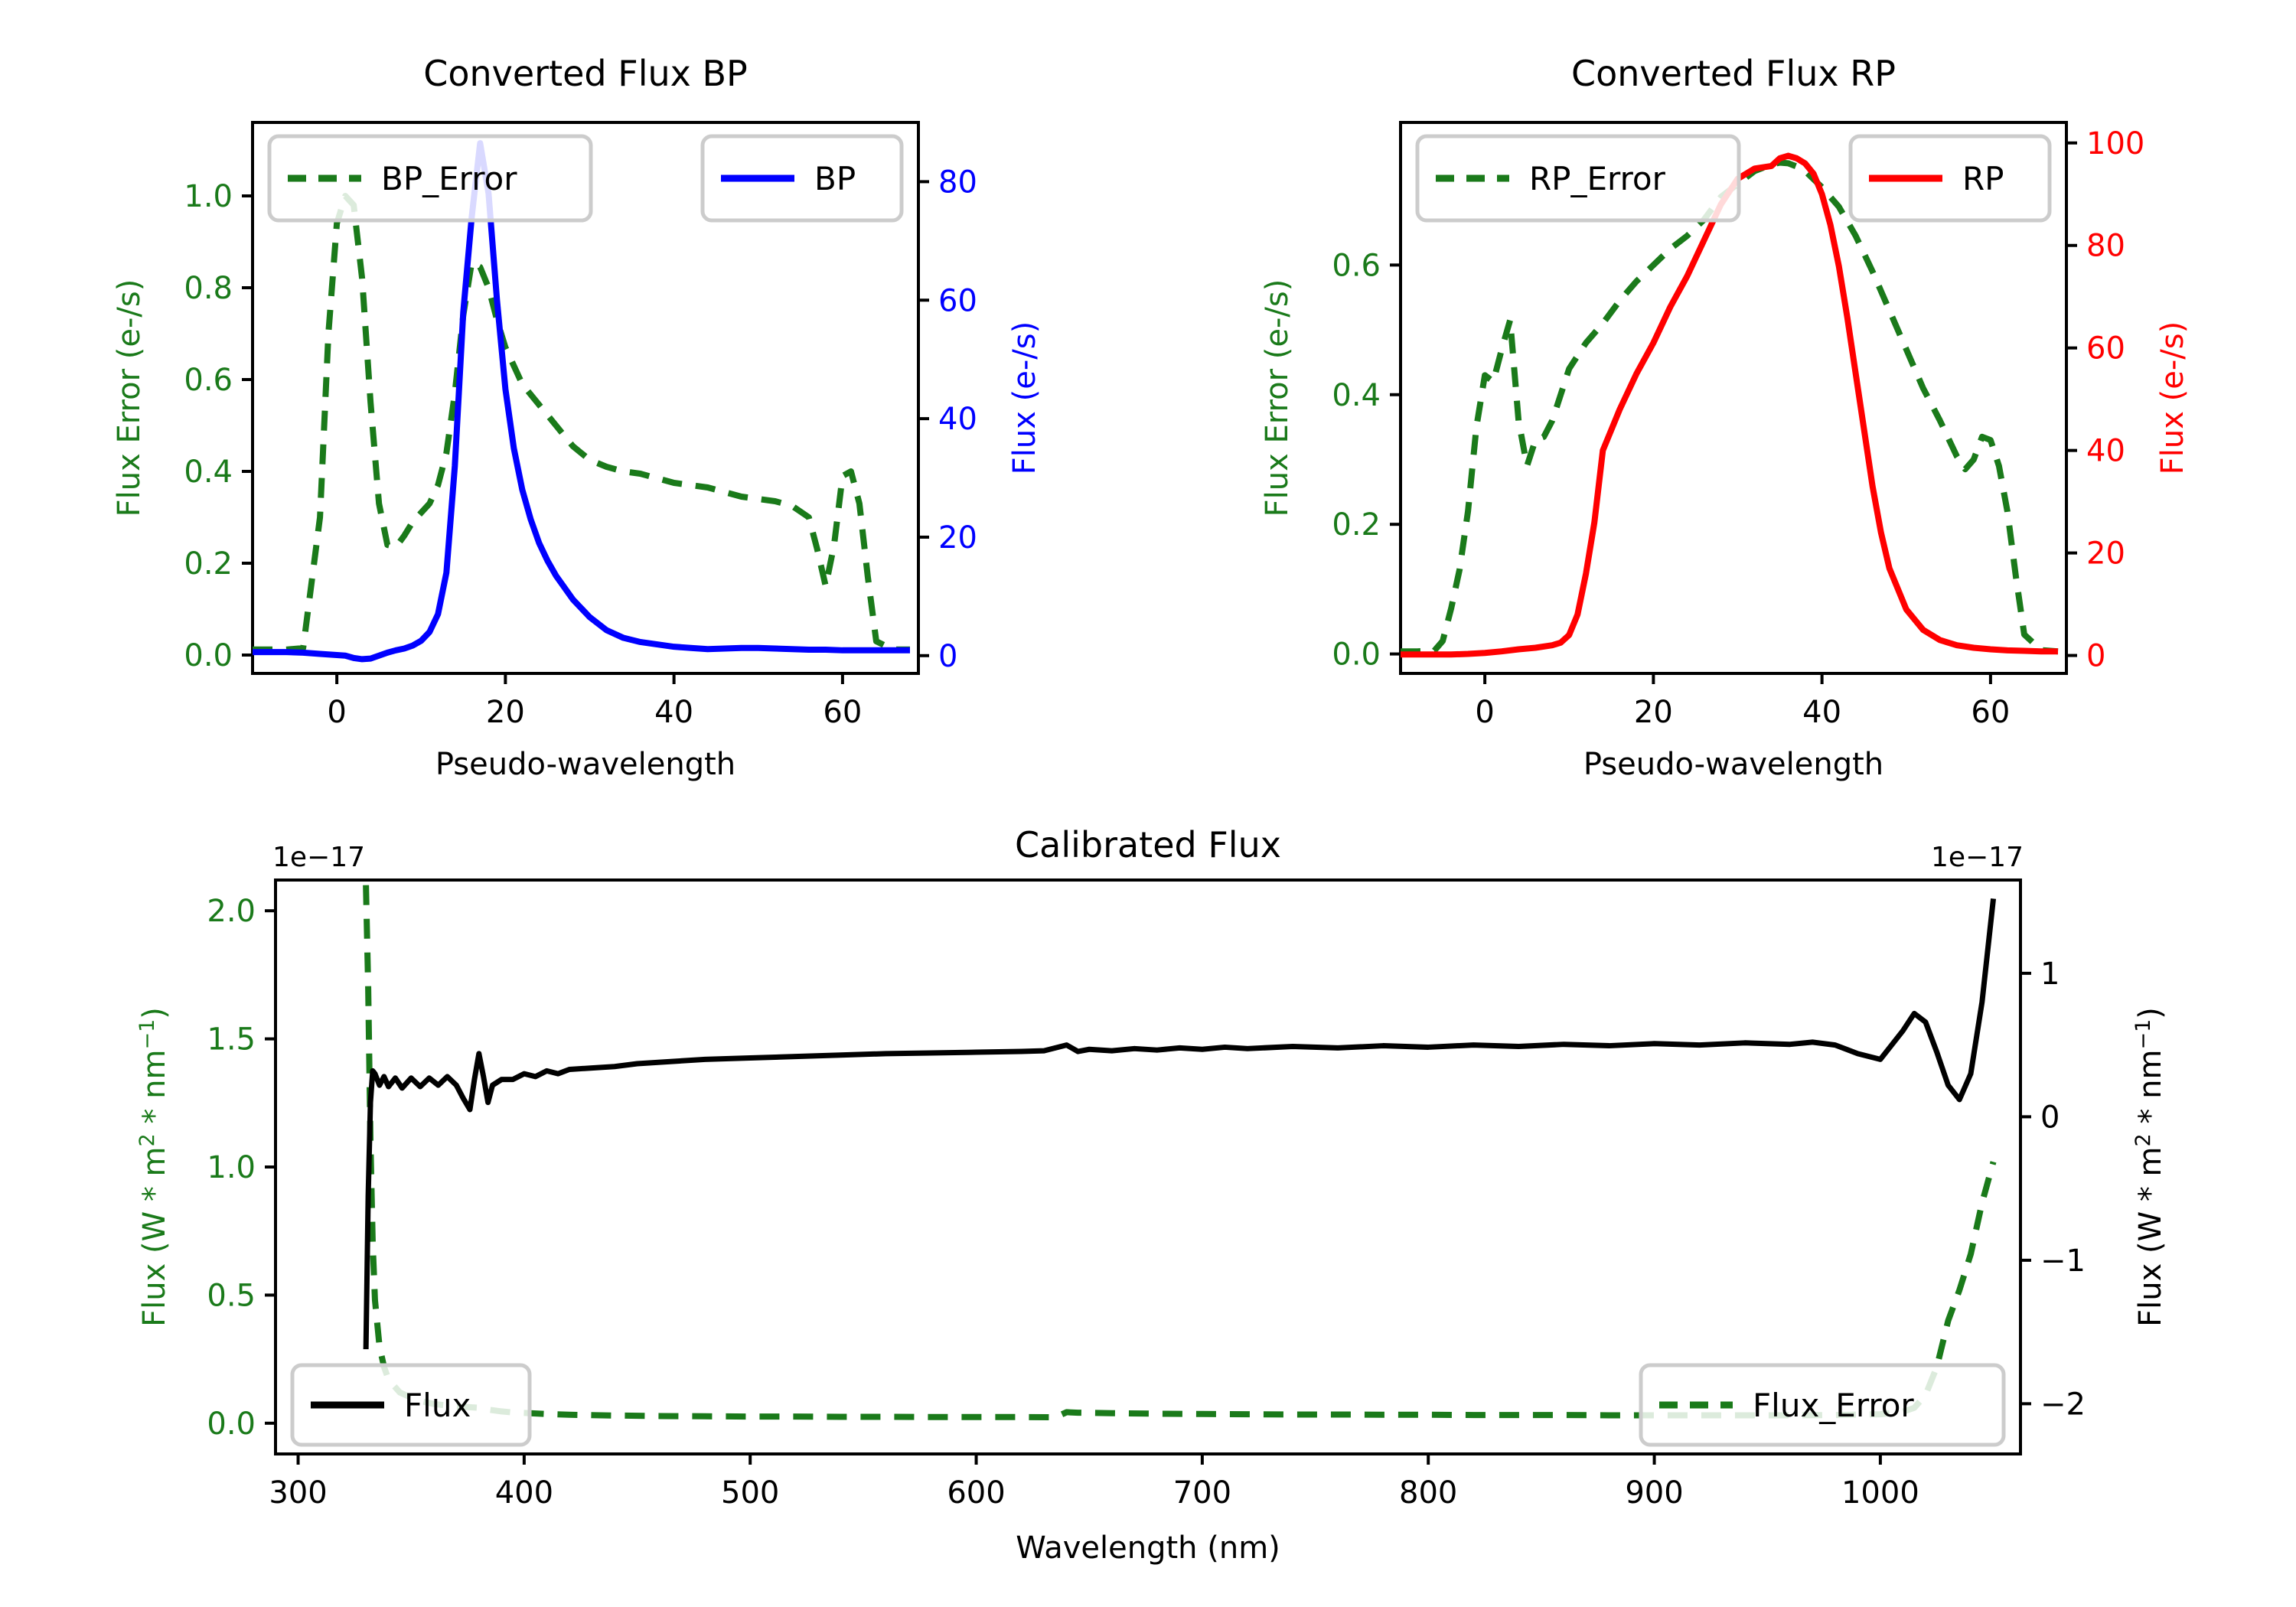  Describe the element at coordinates (2063, 1404) in the screenshot. I see `y-right-tick-label: −2` at that location.